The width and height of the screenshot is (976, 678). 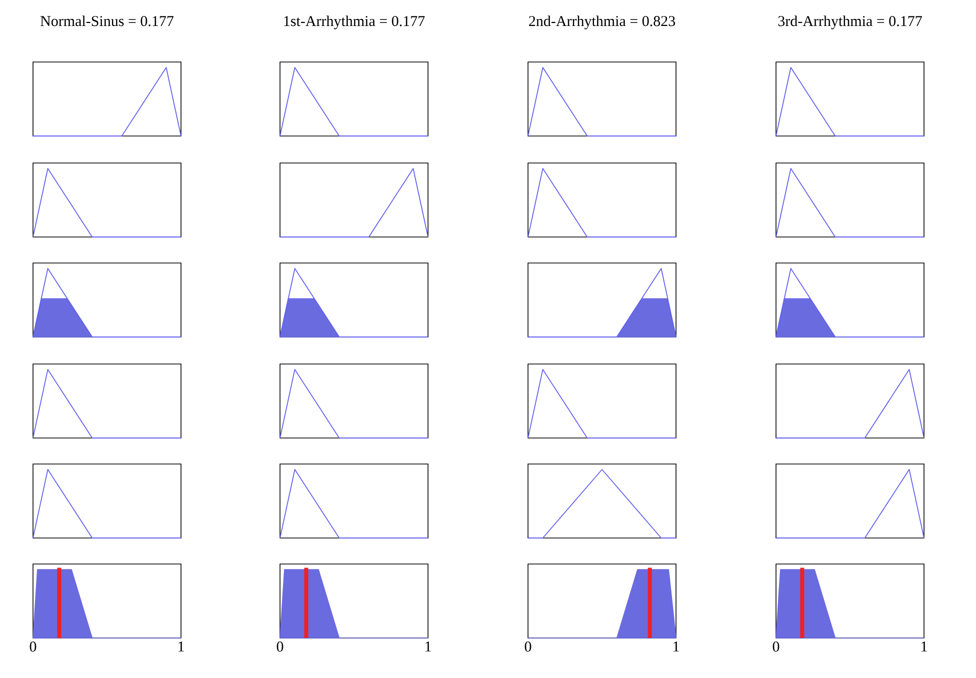 I want to click on chart-title: Normal-Sinus = 0.177, so click(x=107, y=21).